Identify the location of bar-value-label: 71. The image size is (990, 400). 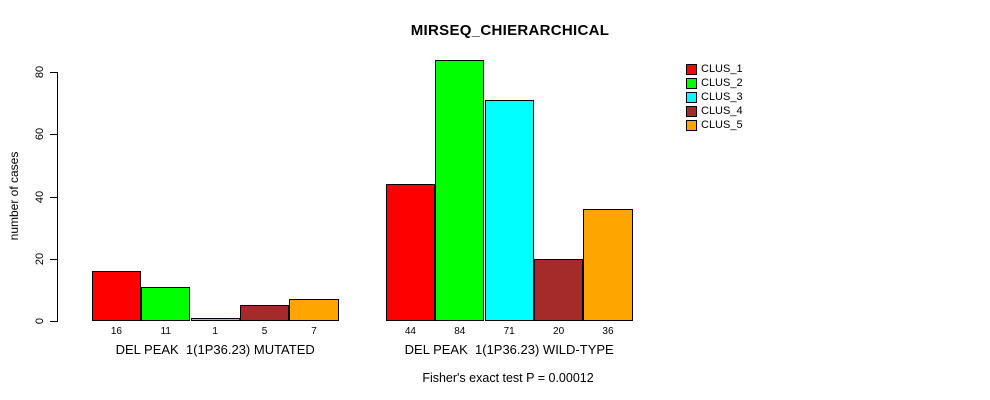
(509, 331).